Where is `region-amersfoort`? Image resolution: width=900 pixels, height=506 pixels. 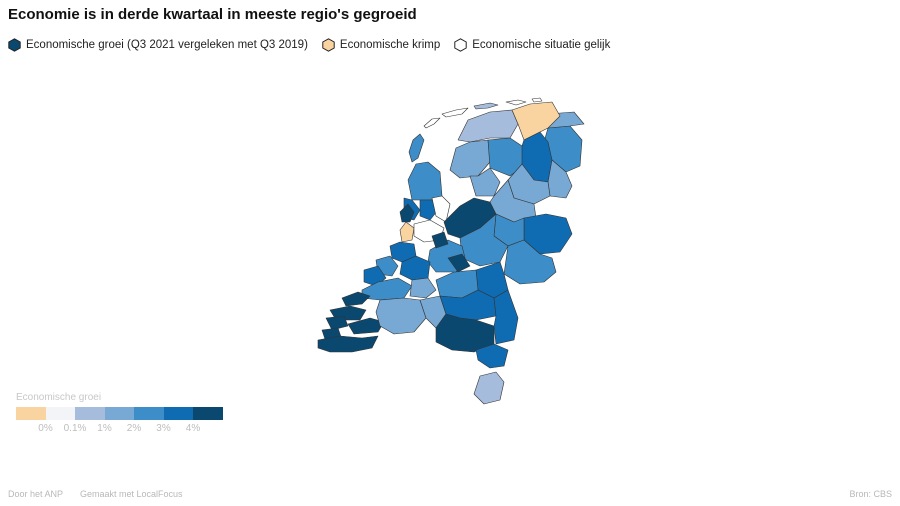
region-amersfoort is located at coordinates (459, 263).